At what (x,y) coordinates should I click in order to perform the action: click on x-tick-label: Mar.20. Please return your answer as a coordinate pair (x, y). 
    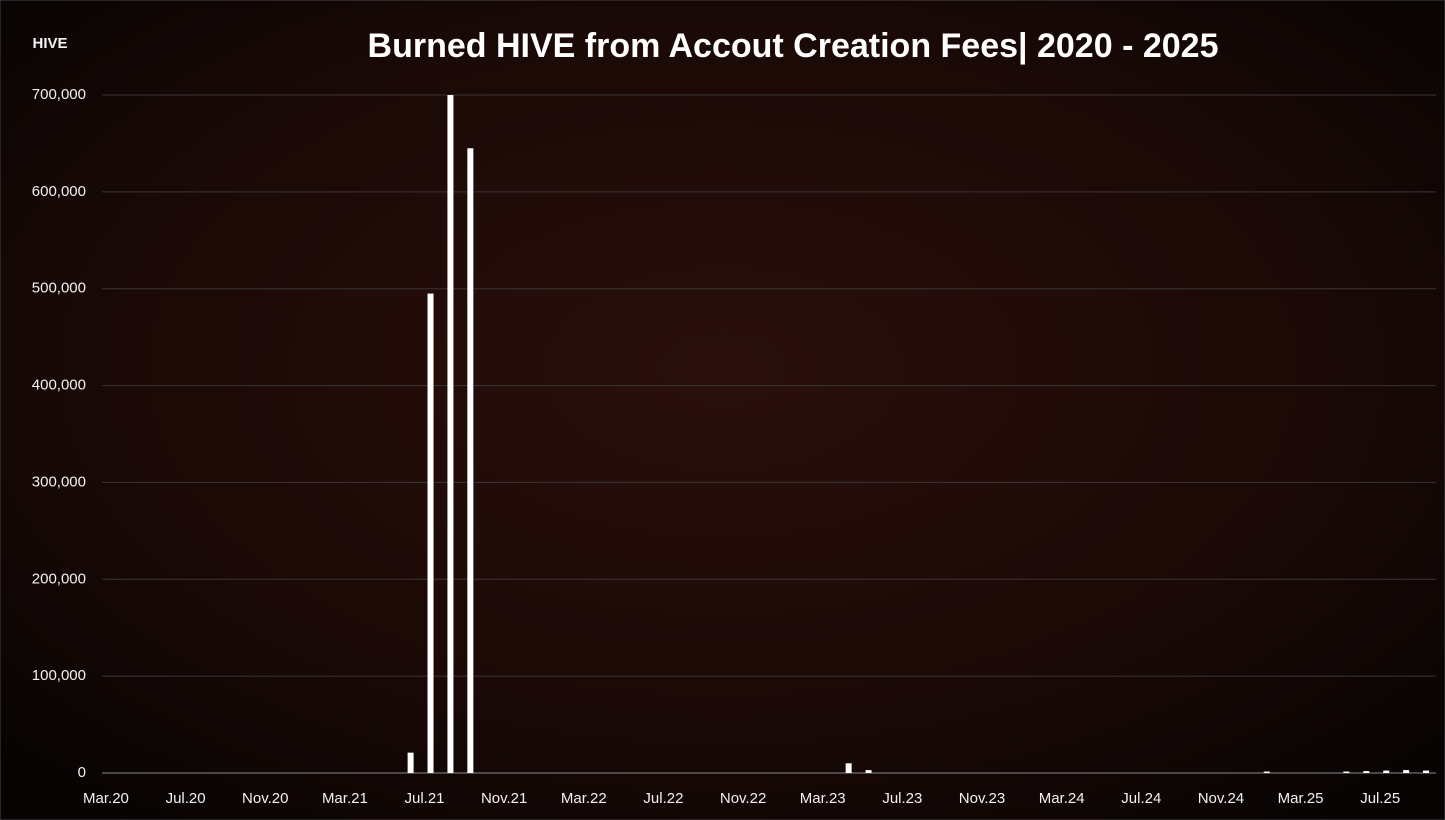
    Looking at the image, I should click on (106, 798).